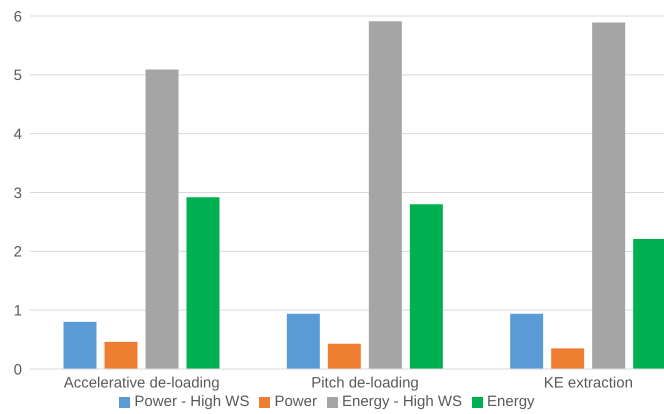 This screenshot has width=664, height=414. I want to click on y-tick-label: 6, so click(18, 17).